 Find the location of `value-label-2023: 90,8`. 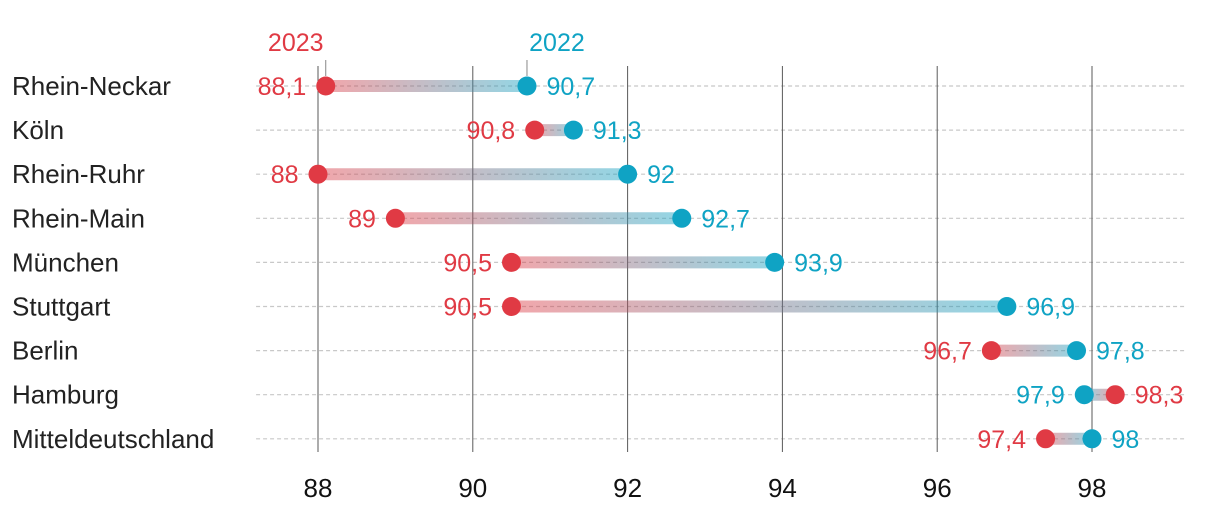

value-label-2023: 90,8 is located at coordinates (491, 131).